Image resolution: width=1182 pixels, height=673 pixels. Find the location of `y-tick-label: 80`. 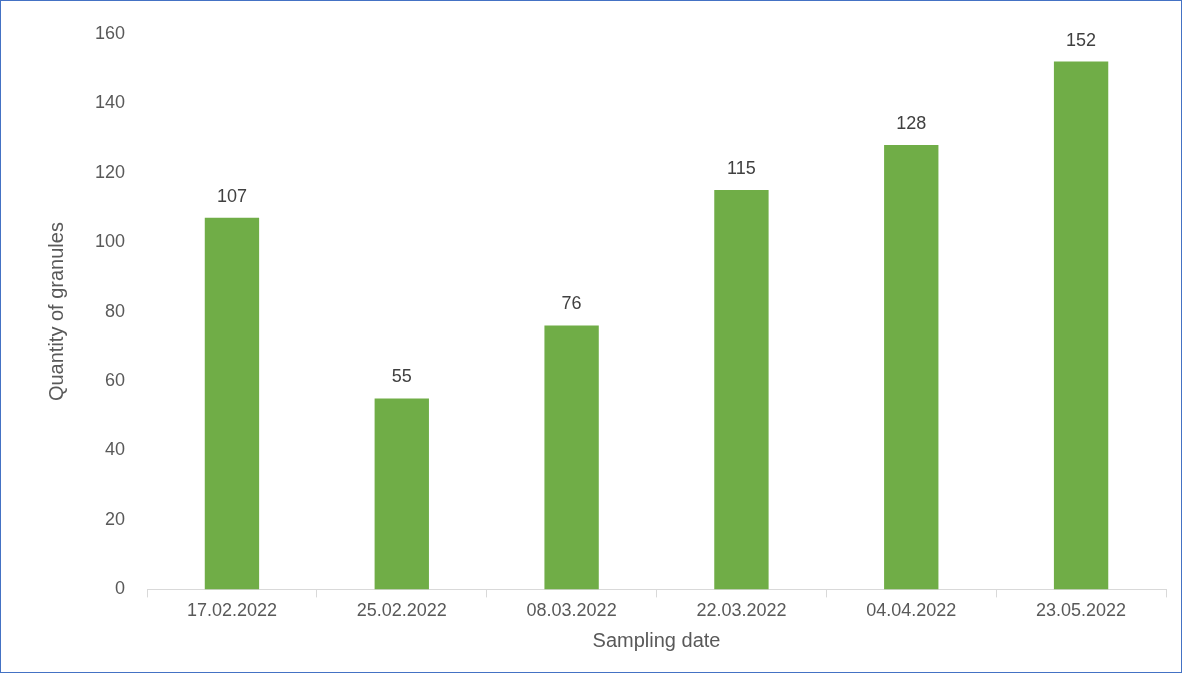

y-tick-label: 80 is located at coordinates (115, 310).